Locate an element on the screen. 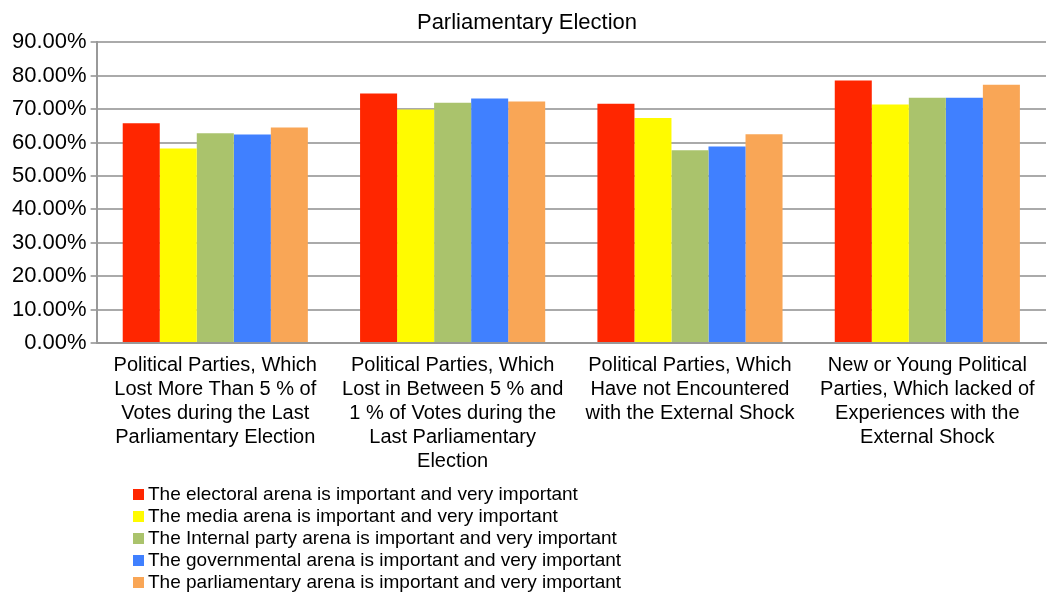 Image resolution: width=1062 pixels, height=612 pixels. y-tick-label: 0.00% is located at coordinates (55, 342).